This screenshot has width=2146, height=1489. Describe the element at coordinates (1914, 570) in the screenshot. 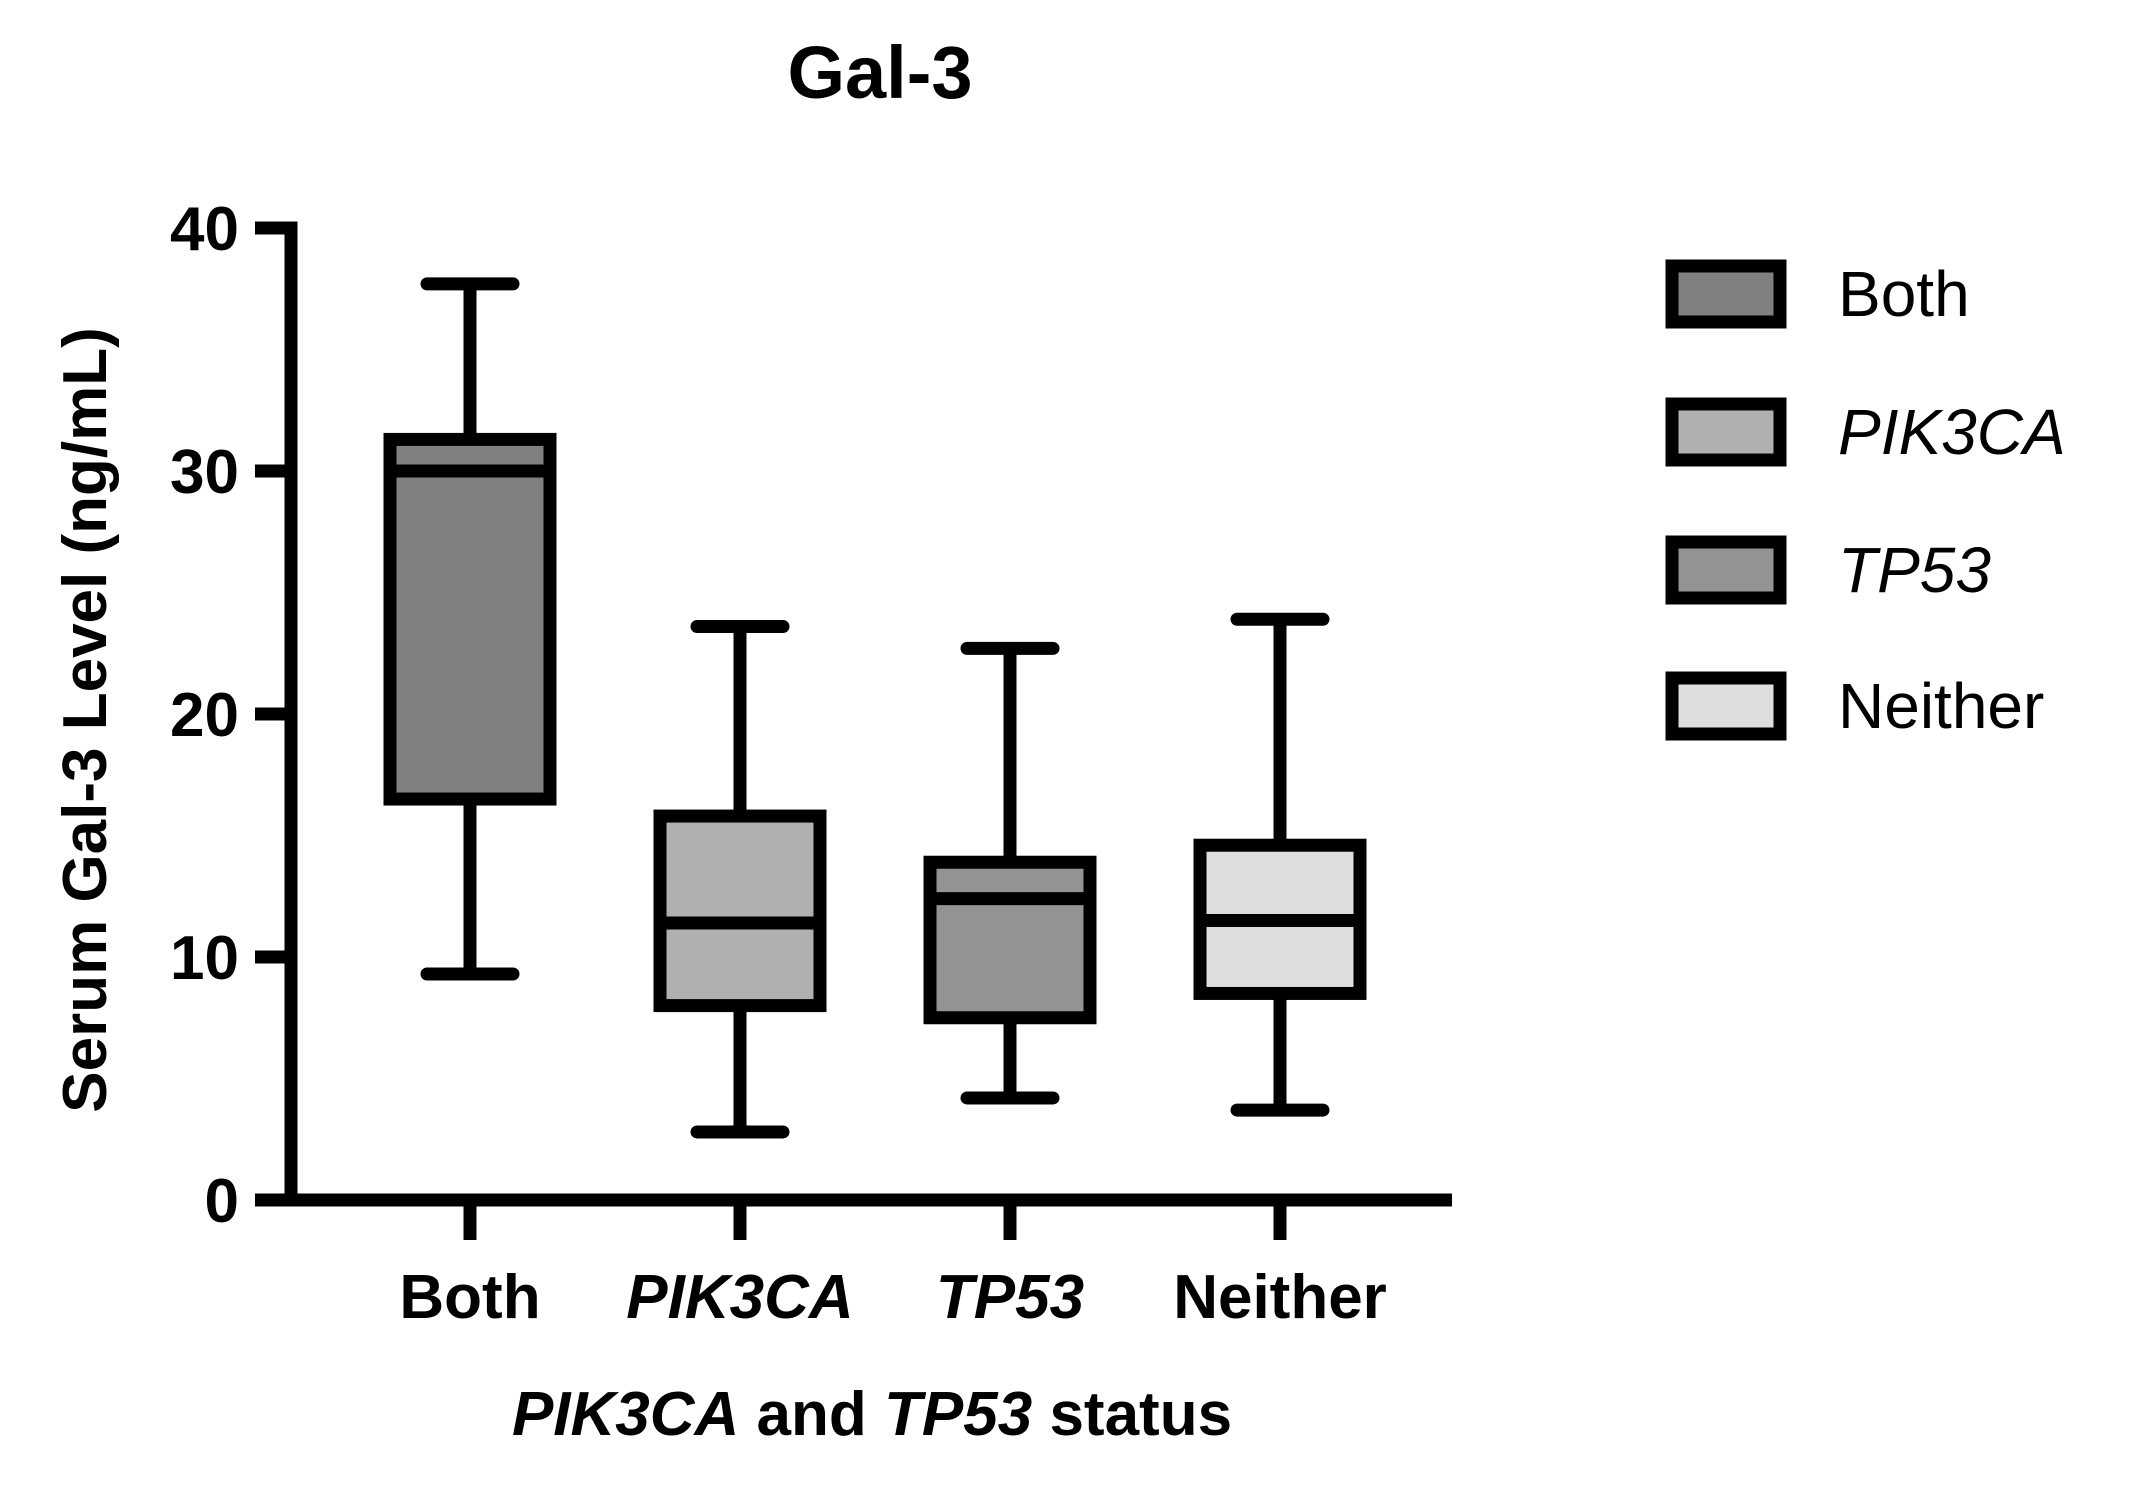

I see `legend-label: TP53` at that location.